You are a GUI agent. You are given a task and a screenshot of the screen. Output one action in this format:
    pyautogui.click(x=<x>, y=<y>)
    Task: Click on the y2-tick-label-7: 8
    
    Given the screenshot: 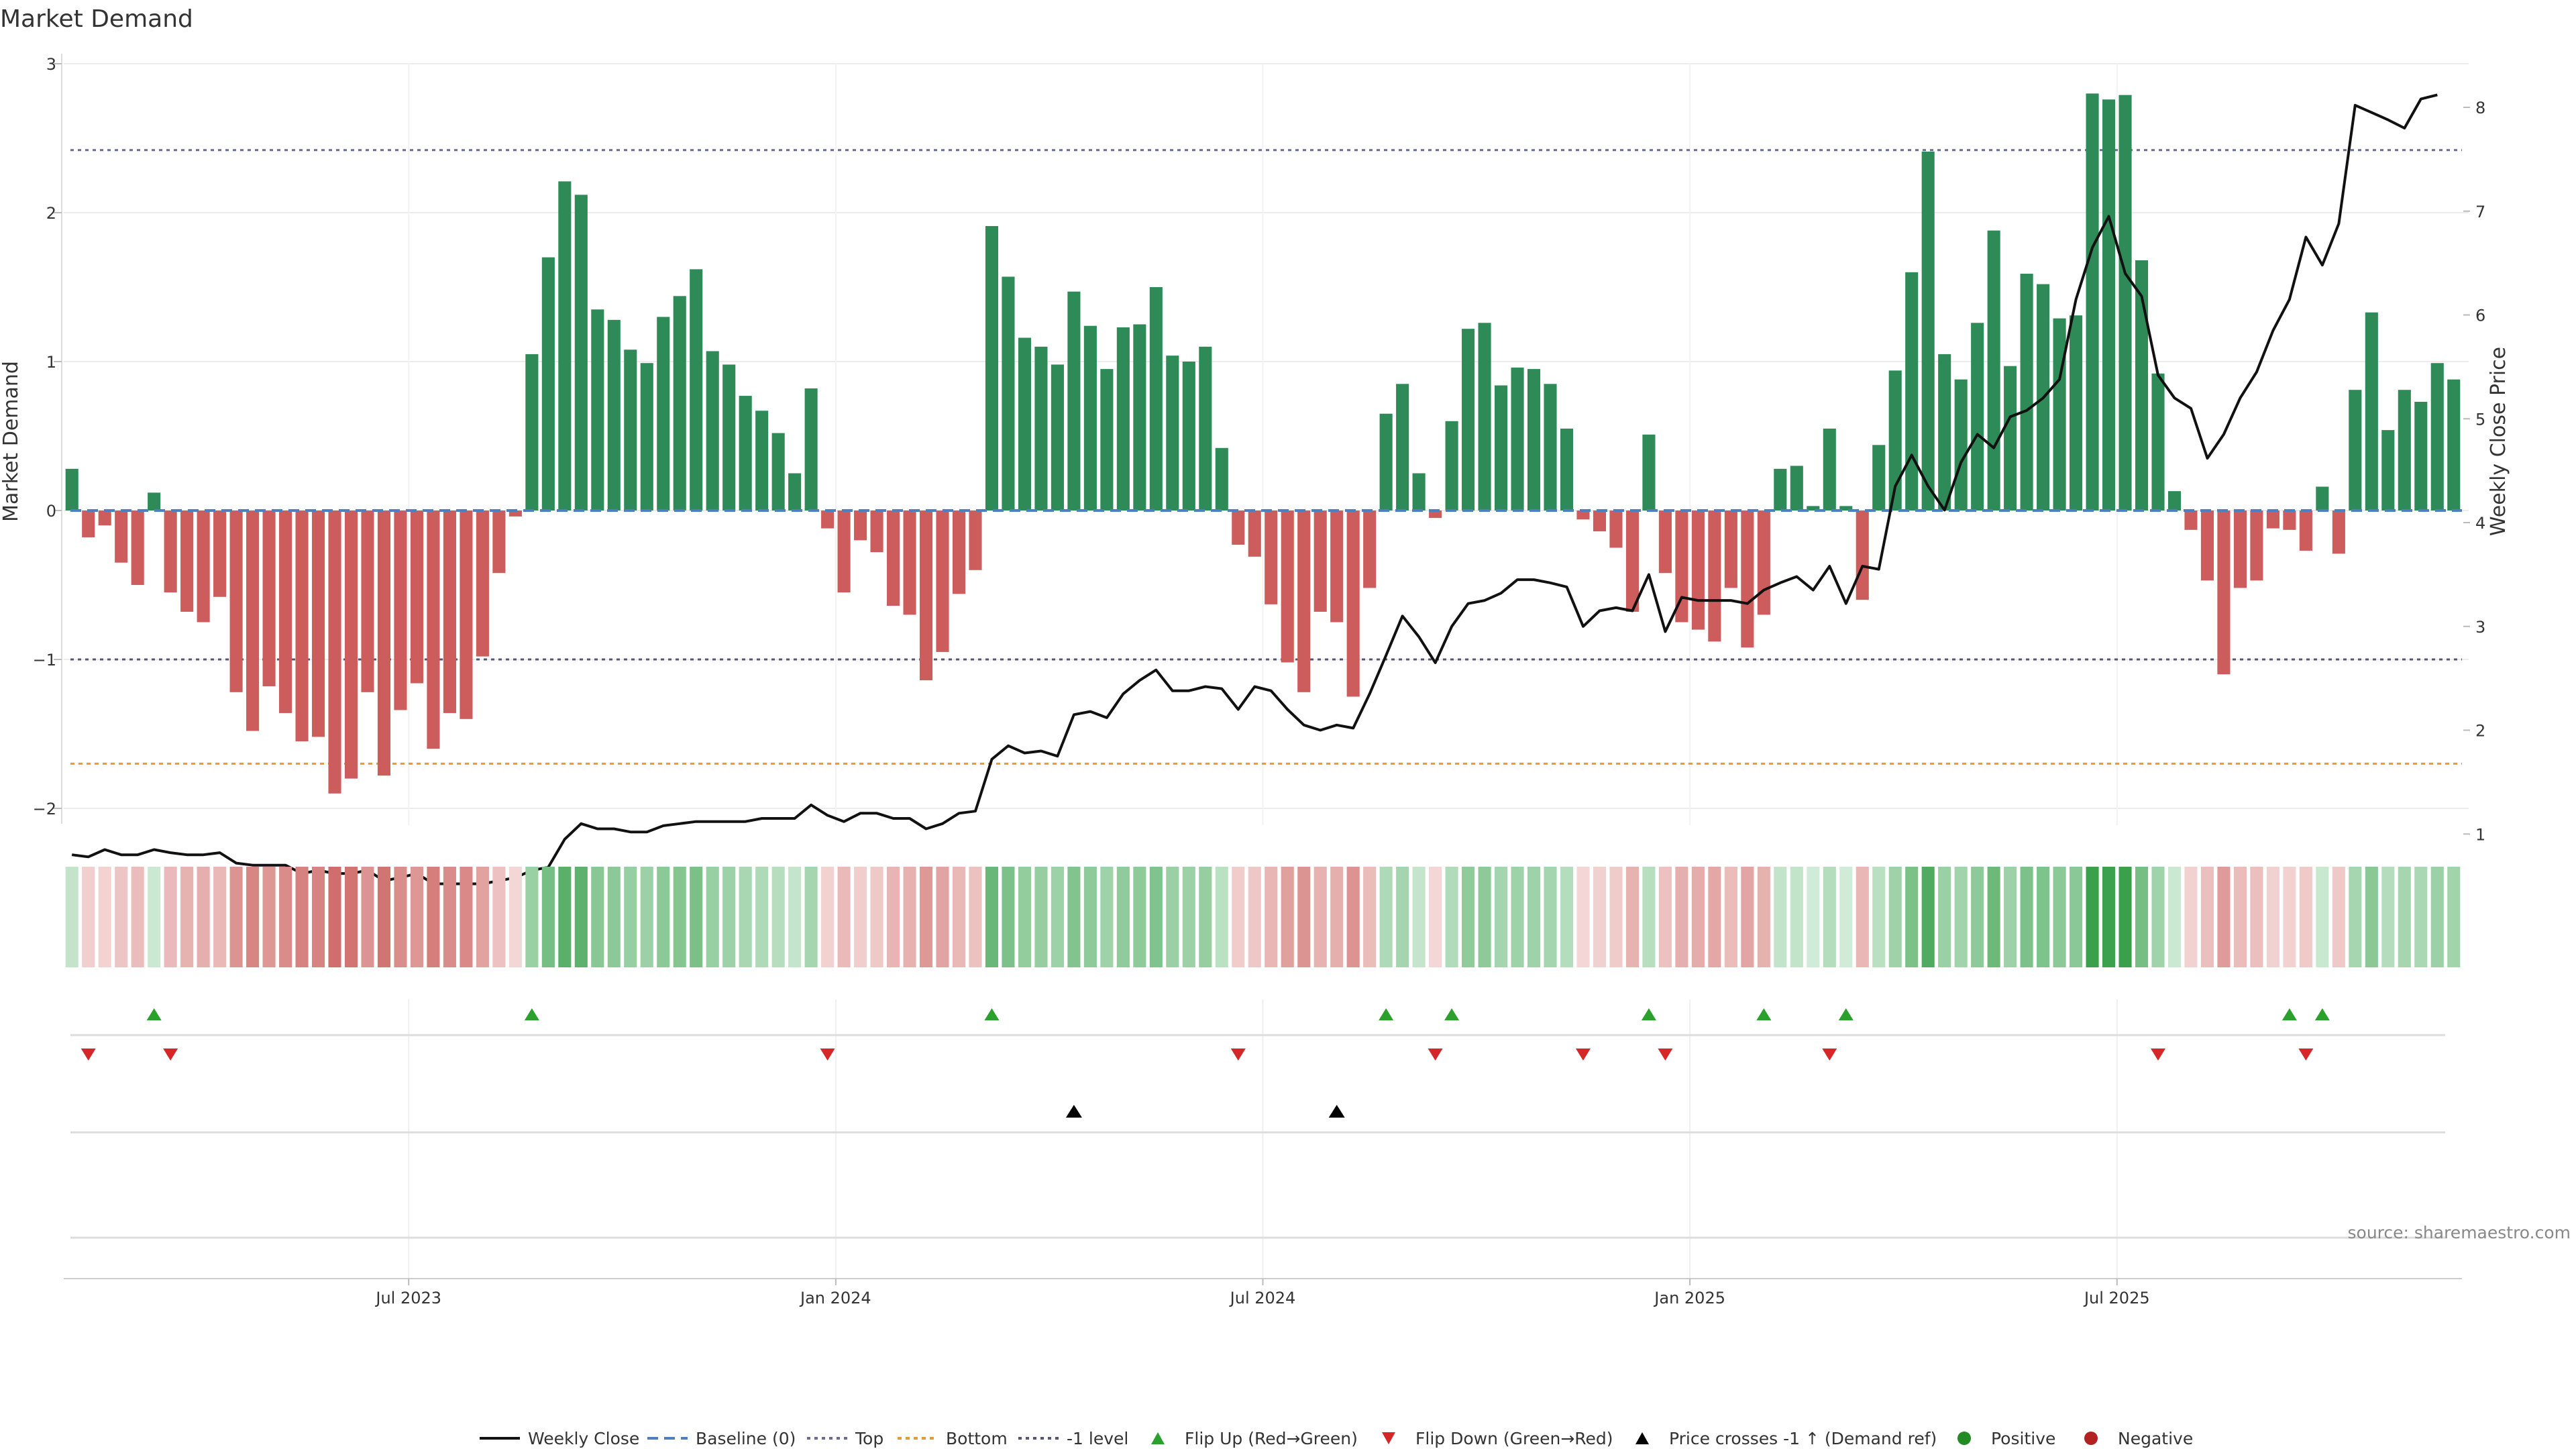 What is the action you would take?
    pyautogui.click(x=2480, y=108)
    